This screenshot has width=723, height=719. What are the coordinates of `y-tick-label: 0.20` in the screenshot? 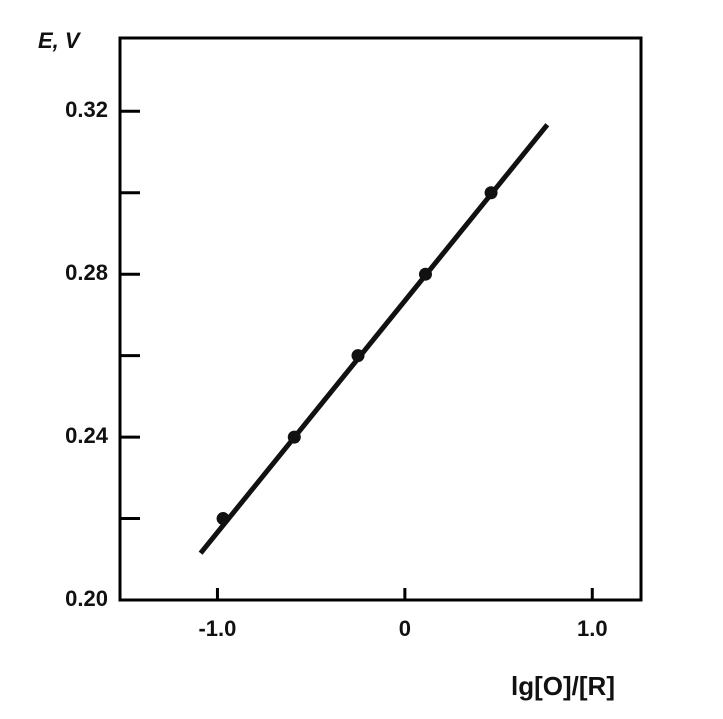 It's located at (86, 598).